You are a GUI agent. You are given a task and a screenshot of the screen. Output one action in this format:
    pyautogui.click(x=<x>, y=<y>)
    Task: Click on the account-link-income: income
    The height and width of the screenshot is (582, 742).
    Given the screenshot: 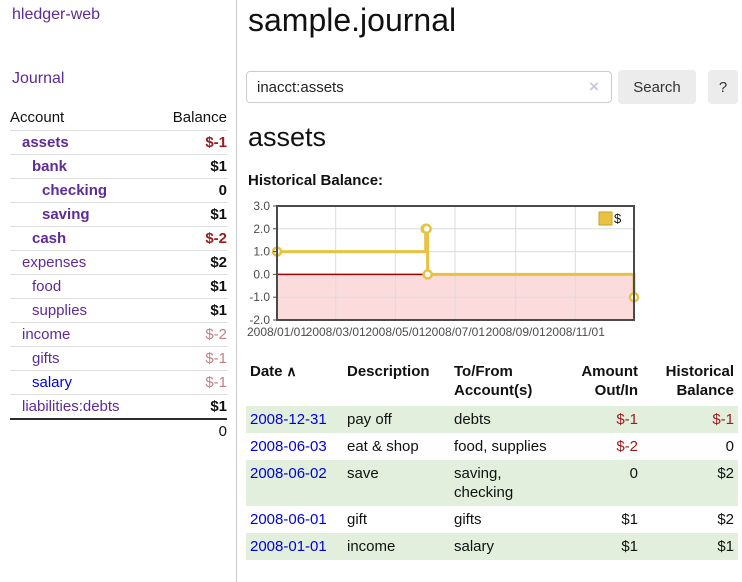 What is the action you would take?
    pyautogui.click(x=46, y=334)
    